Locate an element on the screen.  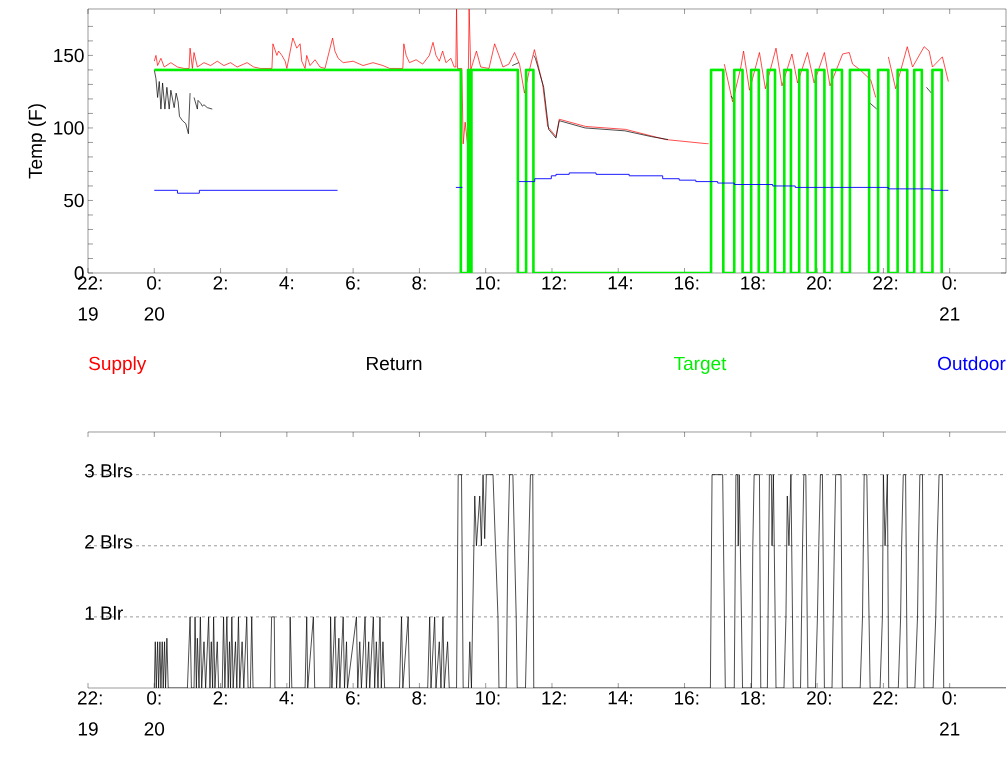
text: Target is located at coordinates (700, 365).